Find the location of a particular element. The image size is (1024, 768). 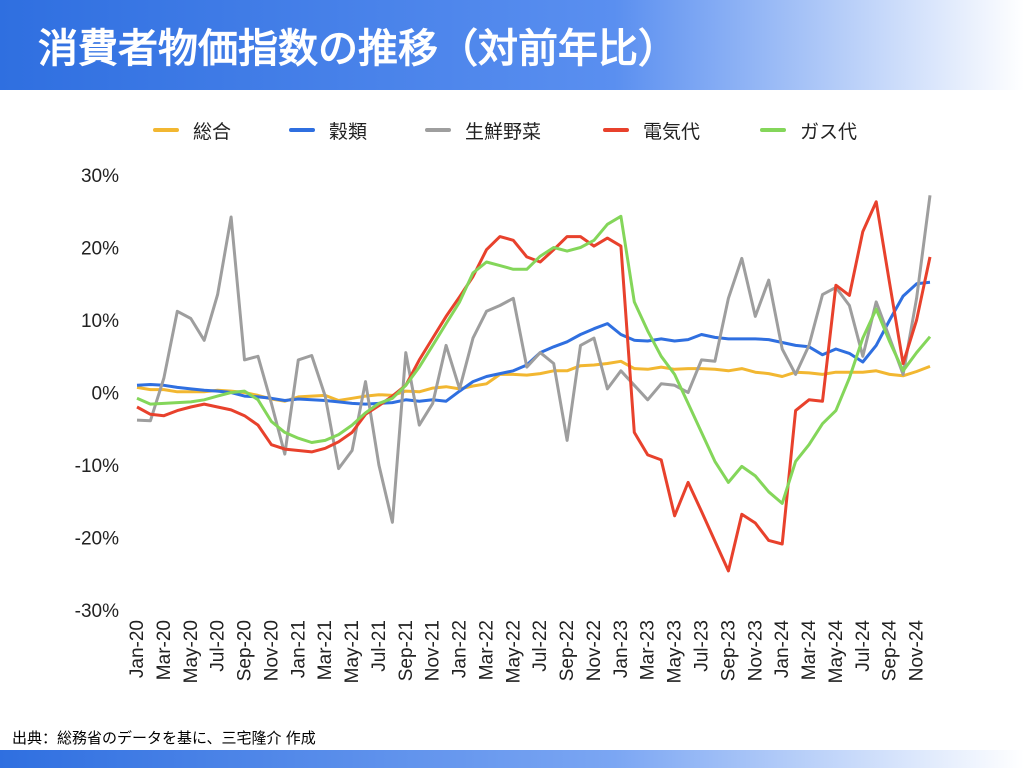

legend-label: ガス代 is located at coordinates (828, 132).